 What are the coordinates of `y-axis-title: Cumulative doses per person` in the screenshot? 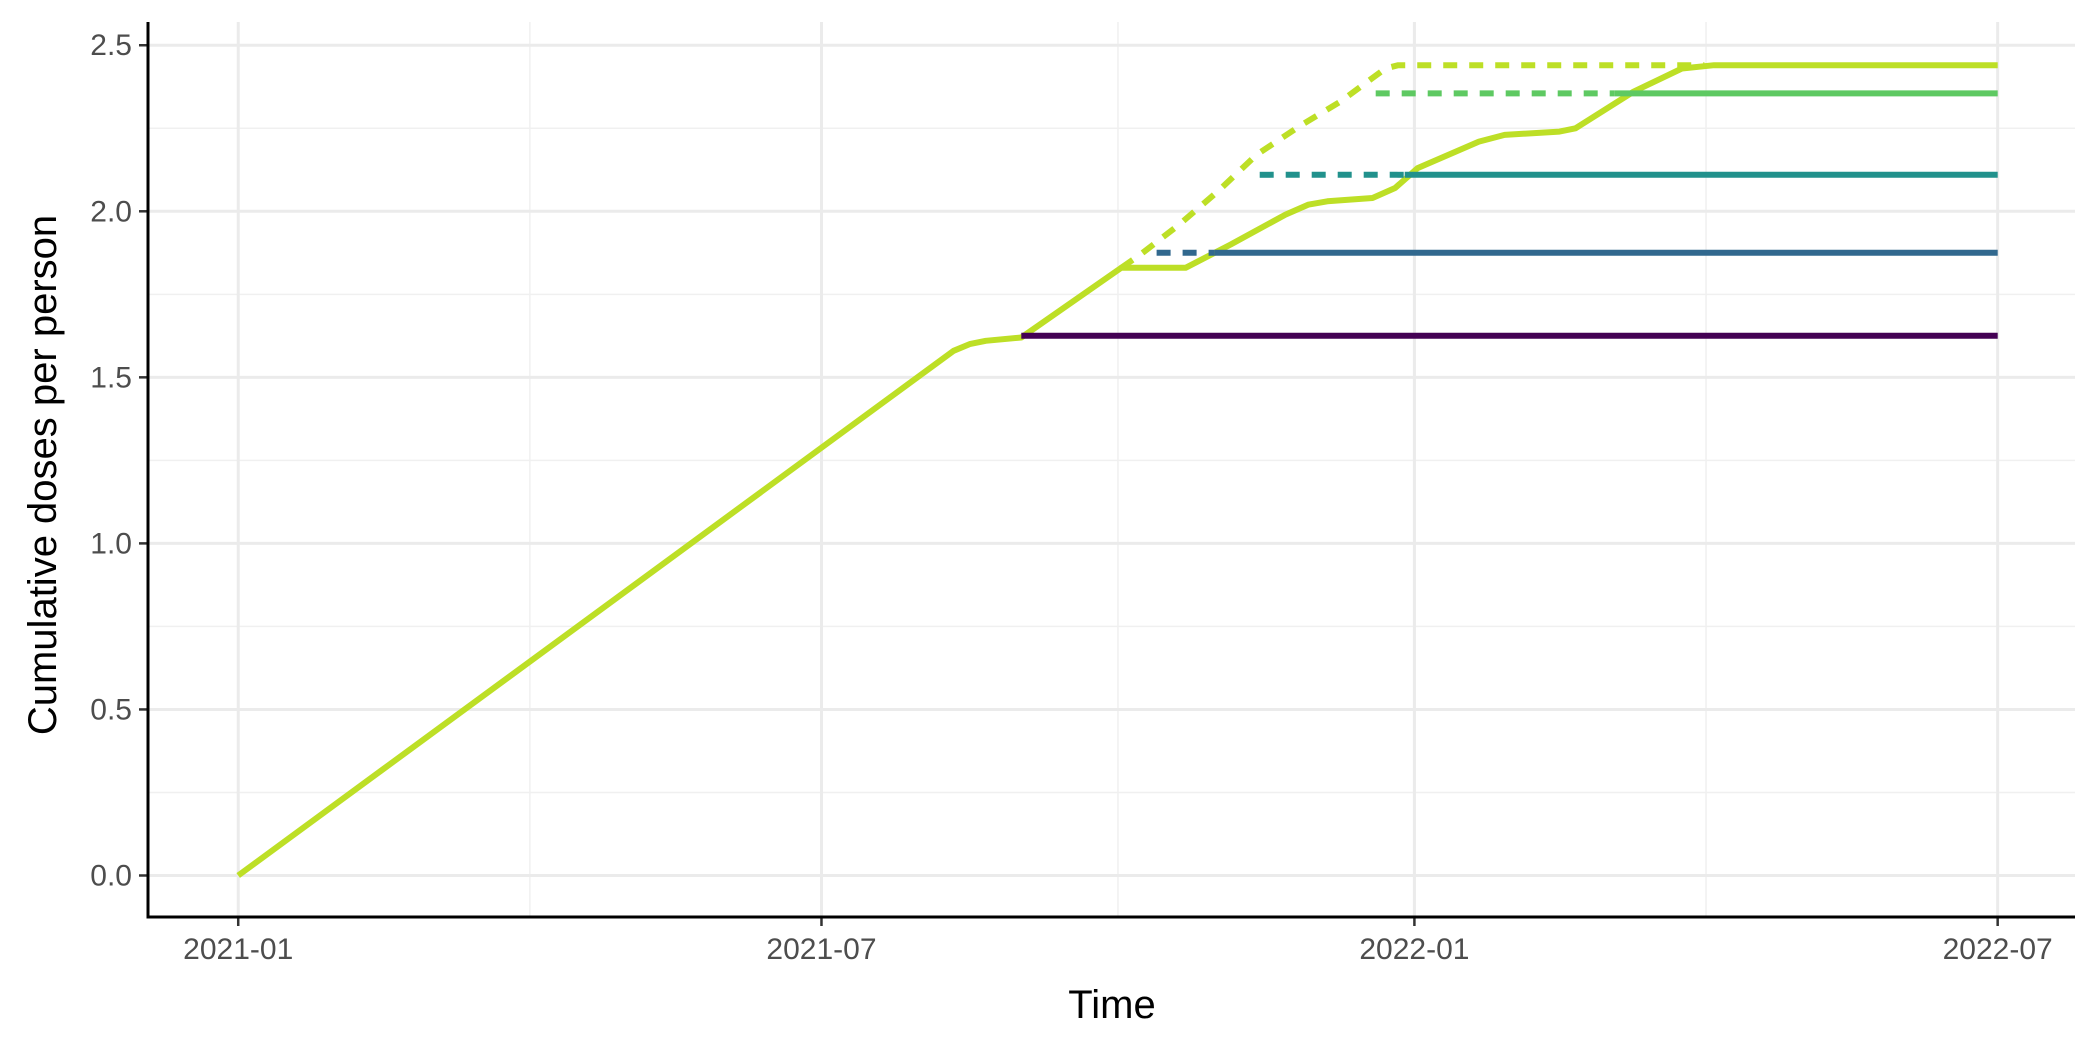 It's located at (43, 475).